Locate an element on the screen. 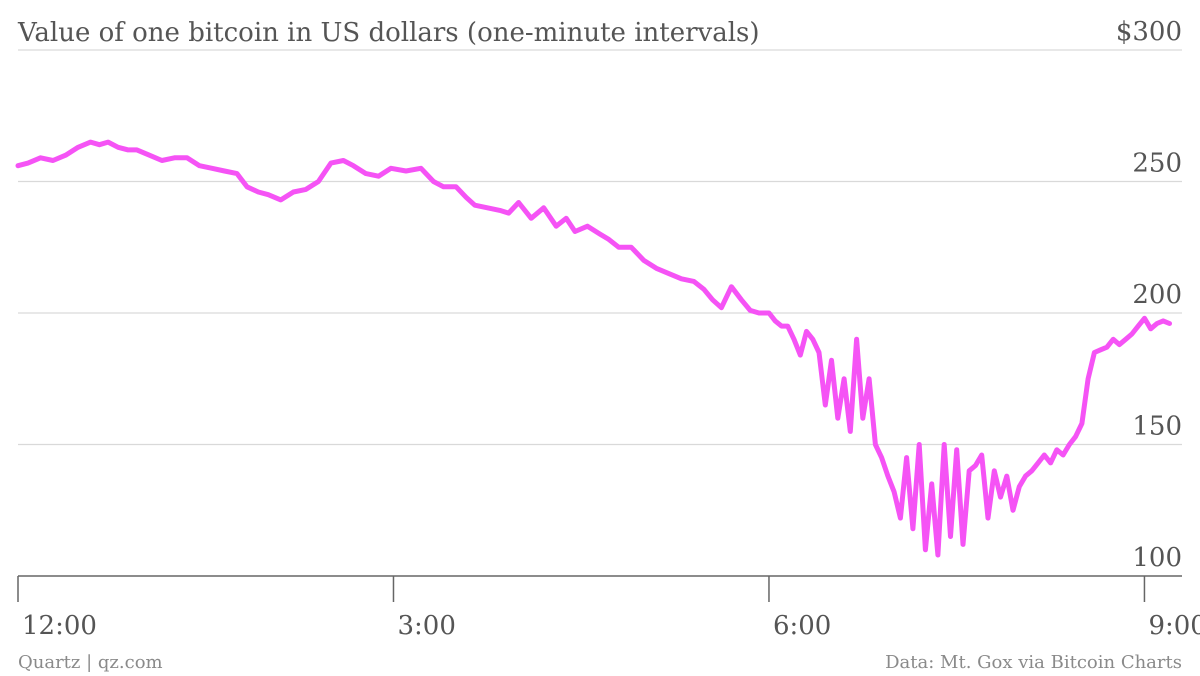 Image resolution: width=1200 pixels, height=676 pixels. footer-source: Data: Mt. Gox via Bitcoin Charts is located at coordinates (1033, 662).